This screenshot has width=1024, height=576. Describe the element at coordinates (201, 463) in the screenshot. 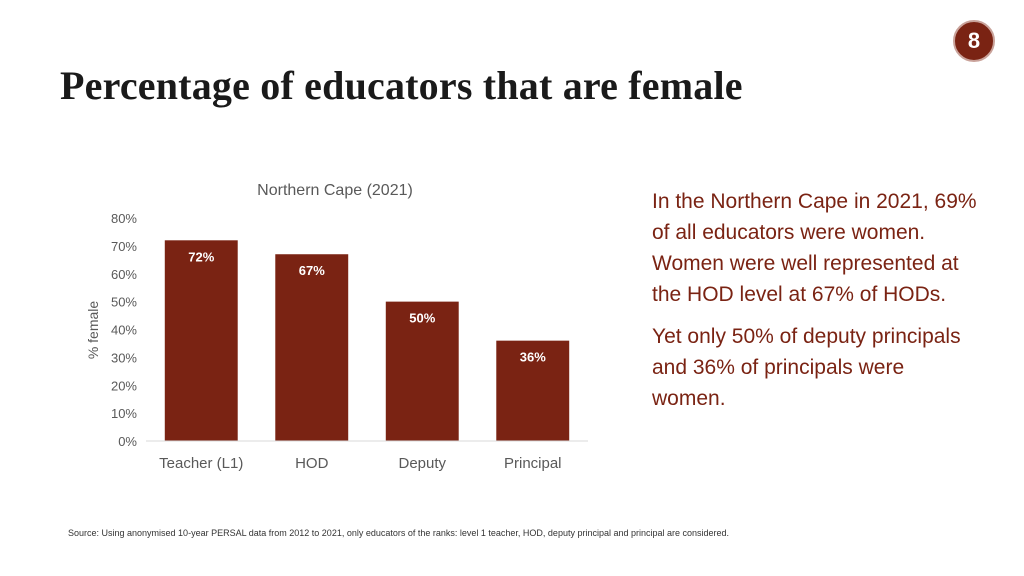

I see `x-category-label: Teacher (L1)` at that location.